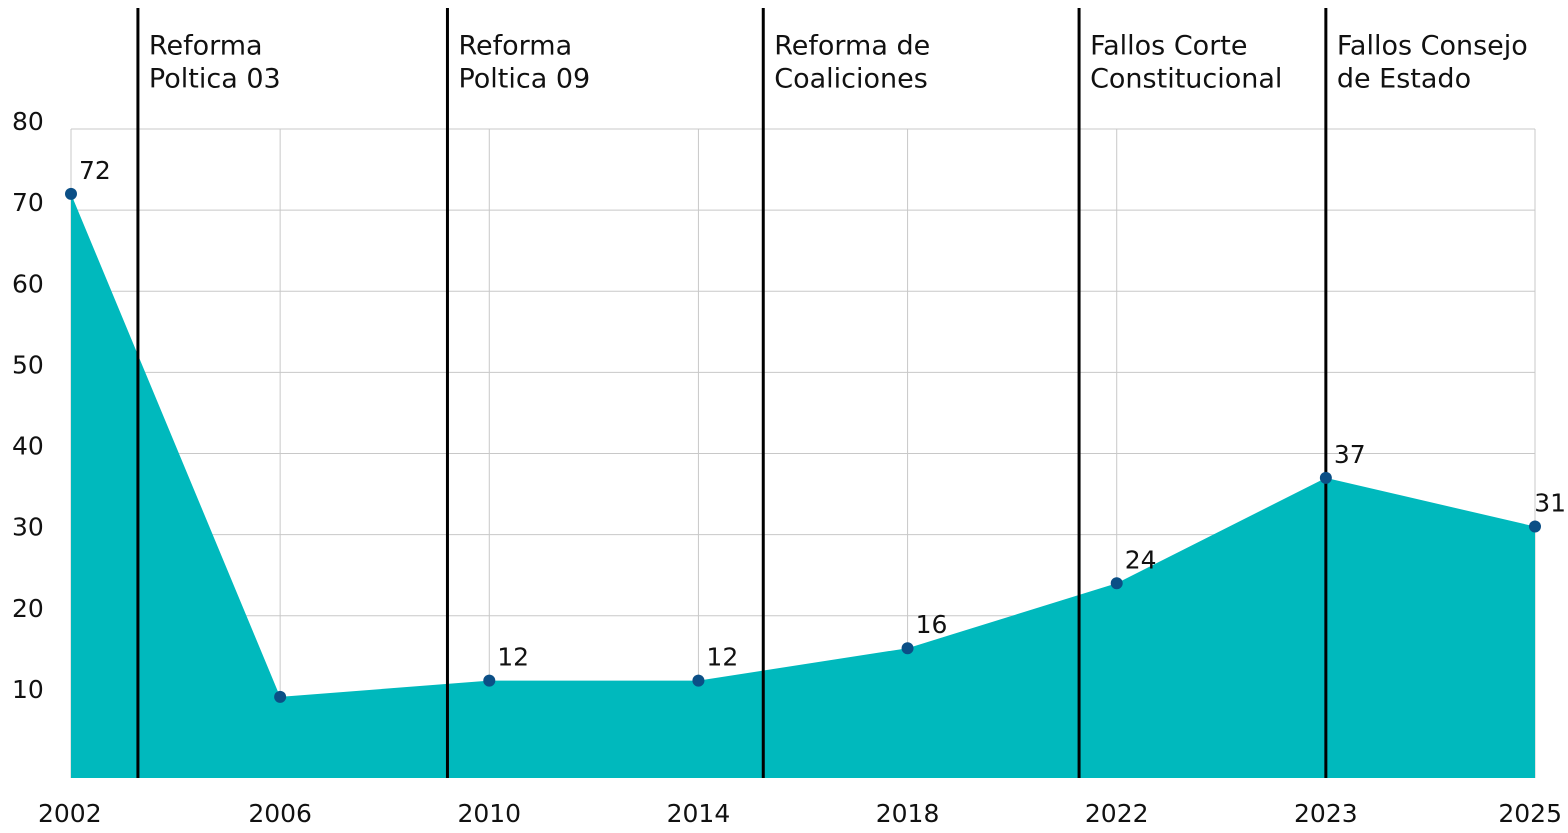 This screenshot has height=833, width=1568. Describe the element at coordinates (1186, 79) in the screenshot. I see `event-label: Constitucional` at that location.